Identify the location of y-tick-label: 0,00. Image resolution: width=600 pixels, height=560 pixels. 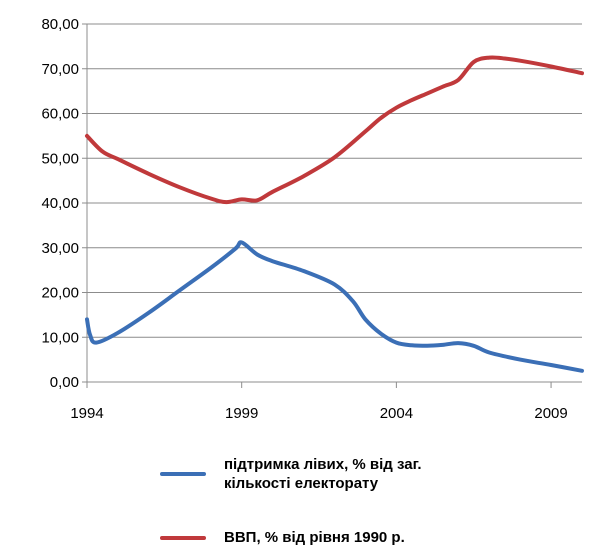
(64, 382).